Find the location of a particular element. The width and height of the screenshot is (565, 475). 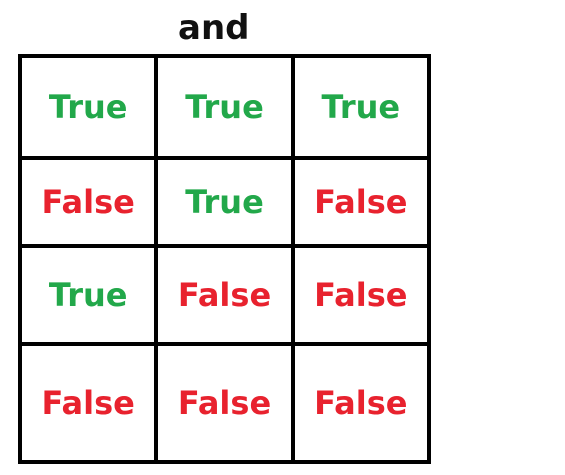

table-row: False True False is located at coordinates (224, 202).